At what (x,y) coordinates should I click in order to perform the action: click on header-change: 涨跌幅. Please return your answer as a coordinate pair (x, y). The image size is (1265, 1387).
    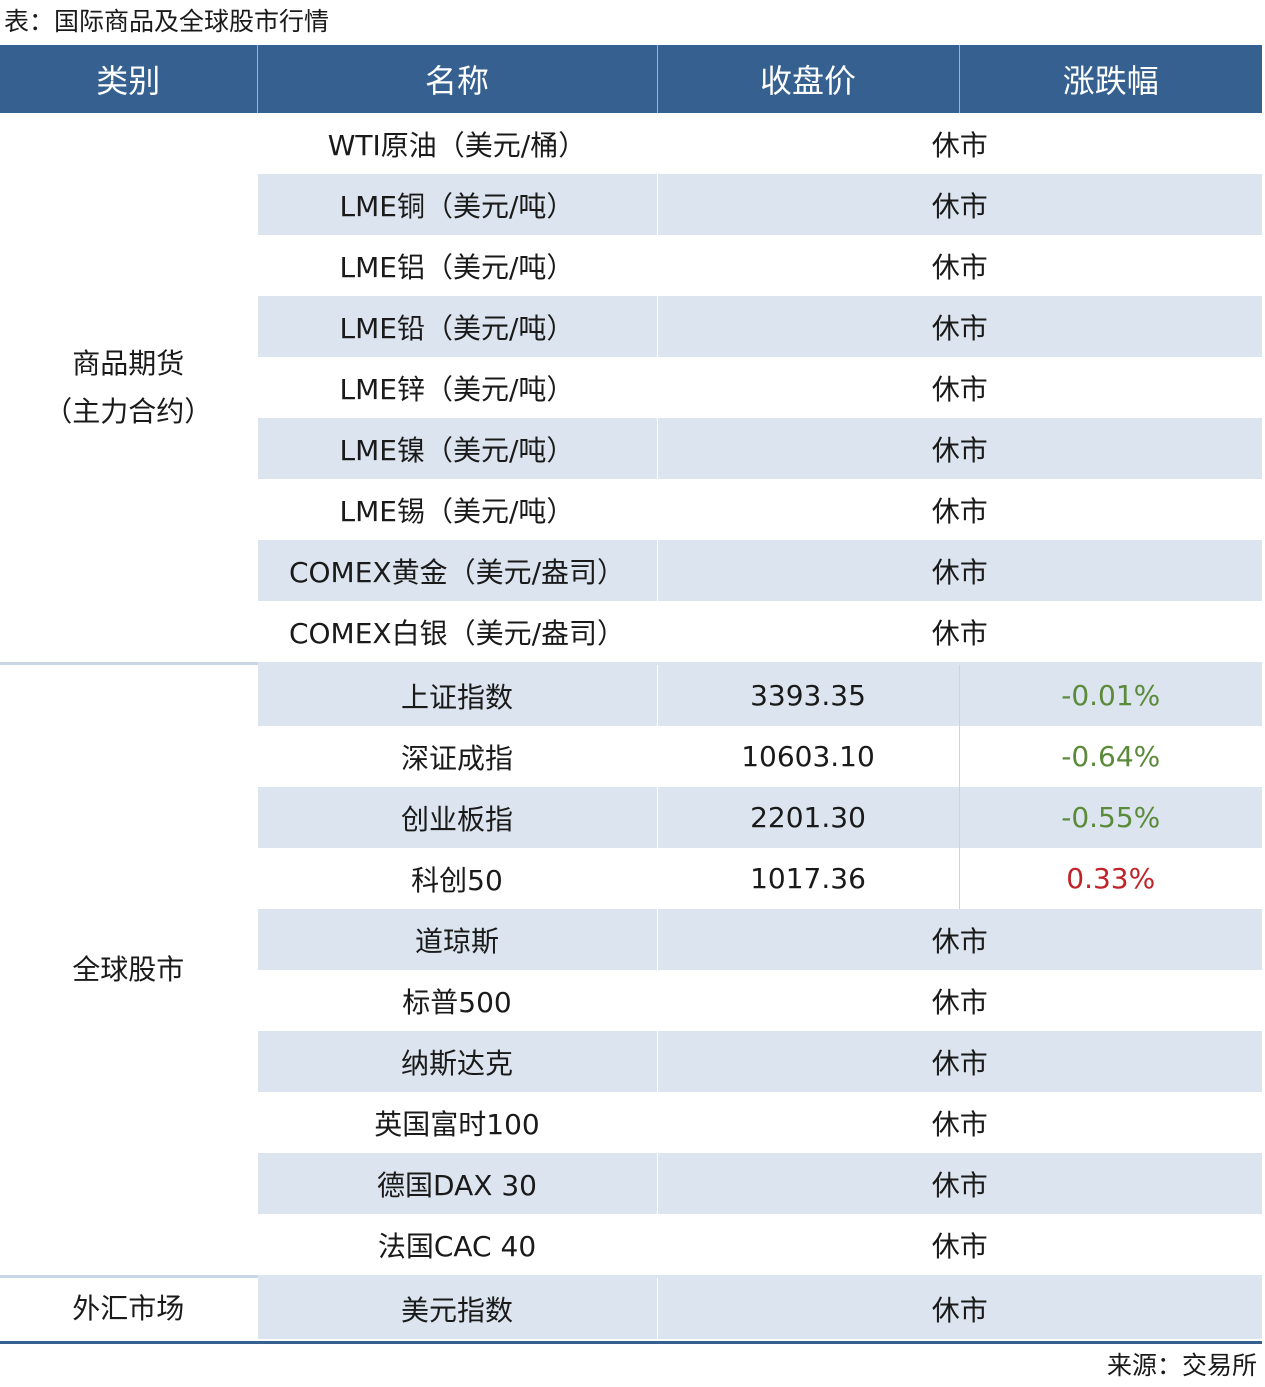
    Looking at the image, I should click on (1110, 79).